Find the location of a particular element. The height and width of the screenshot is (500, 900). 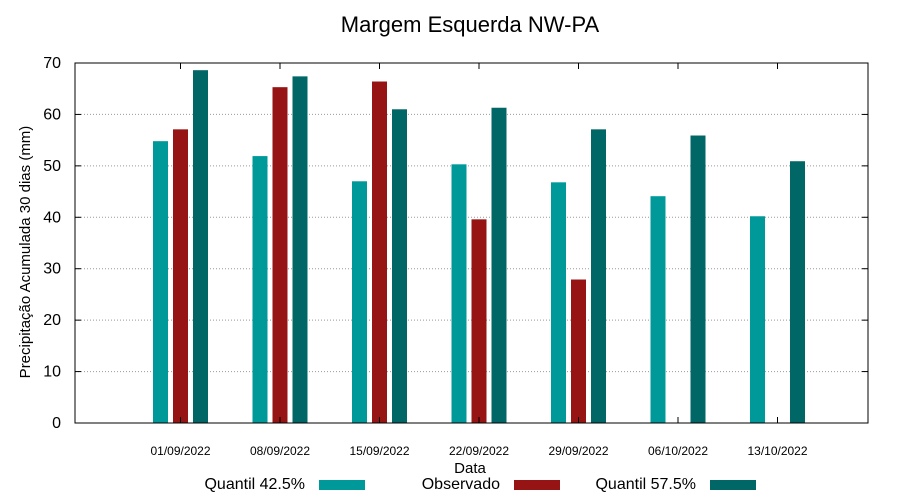

legend-label: Quantil 57.5% is located at coordinates (645, 484).